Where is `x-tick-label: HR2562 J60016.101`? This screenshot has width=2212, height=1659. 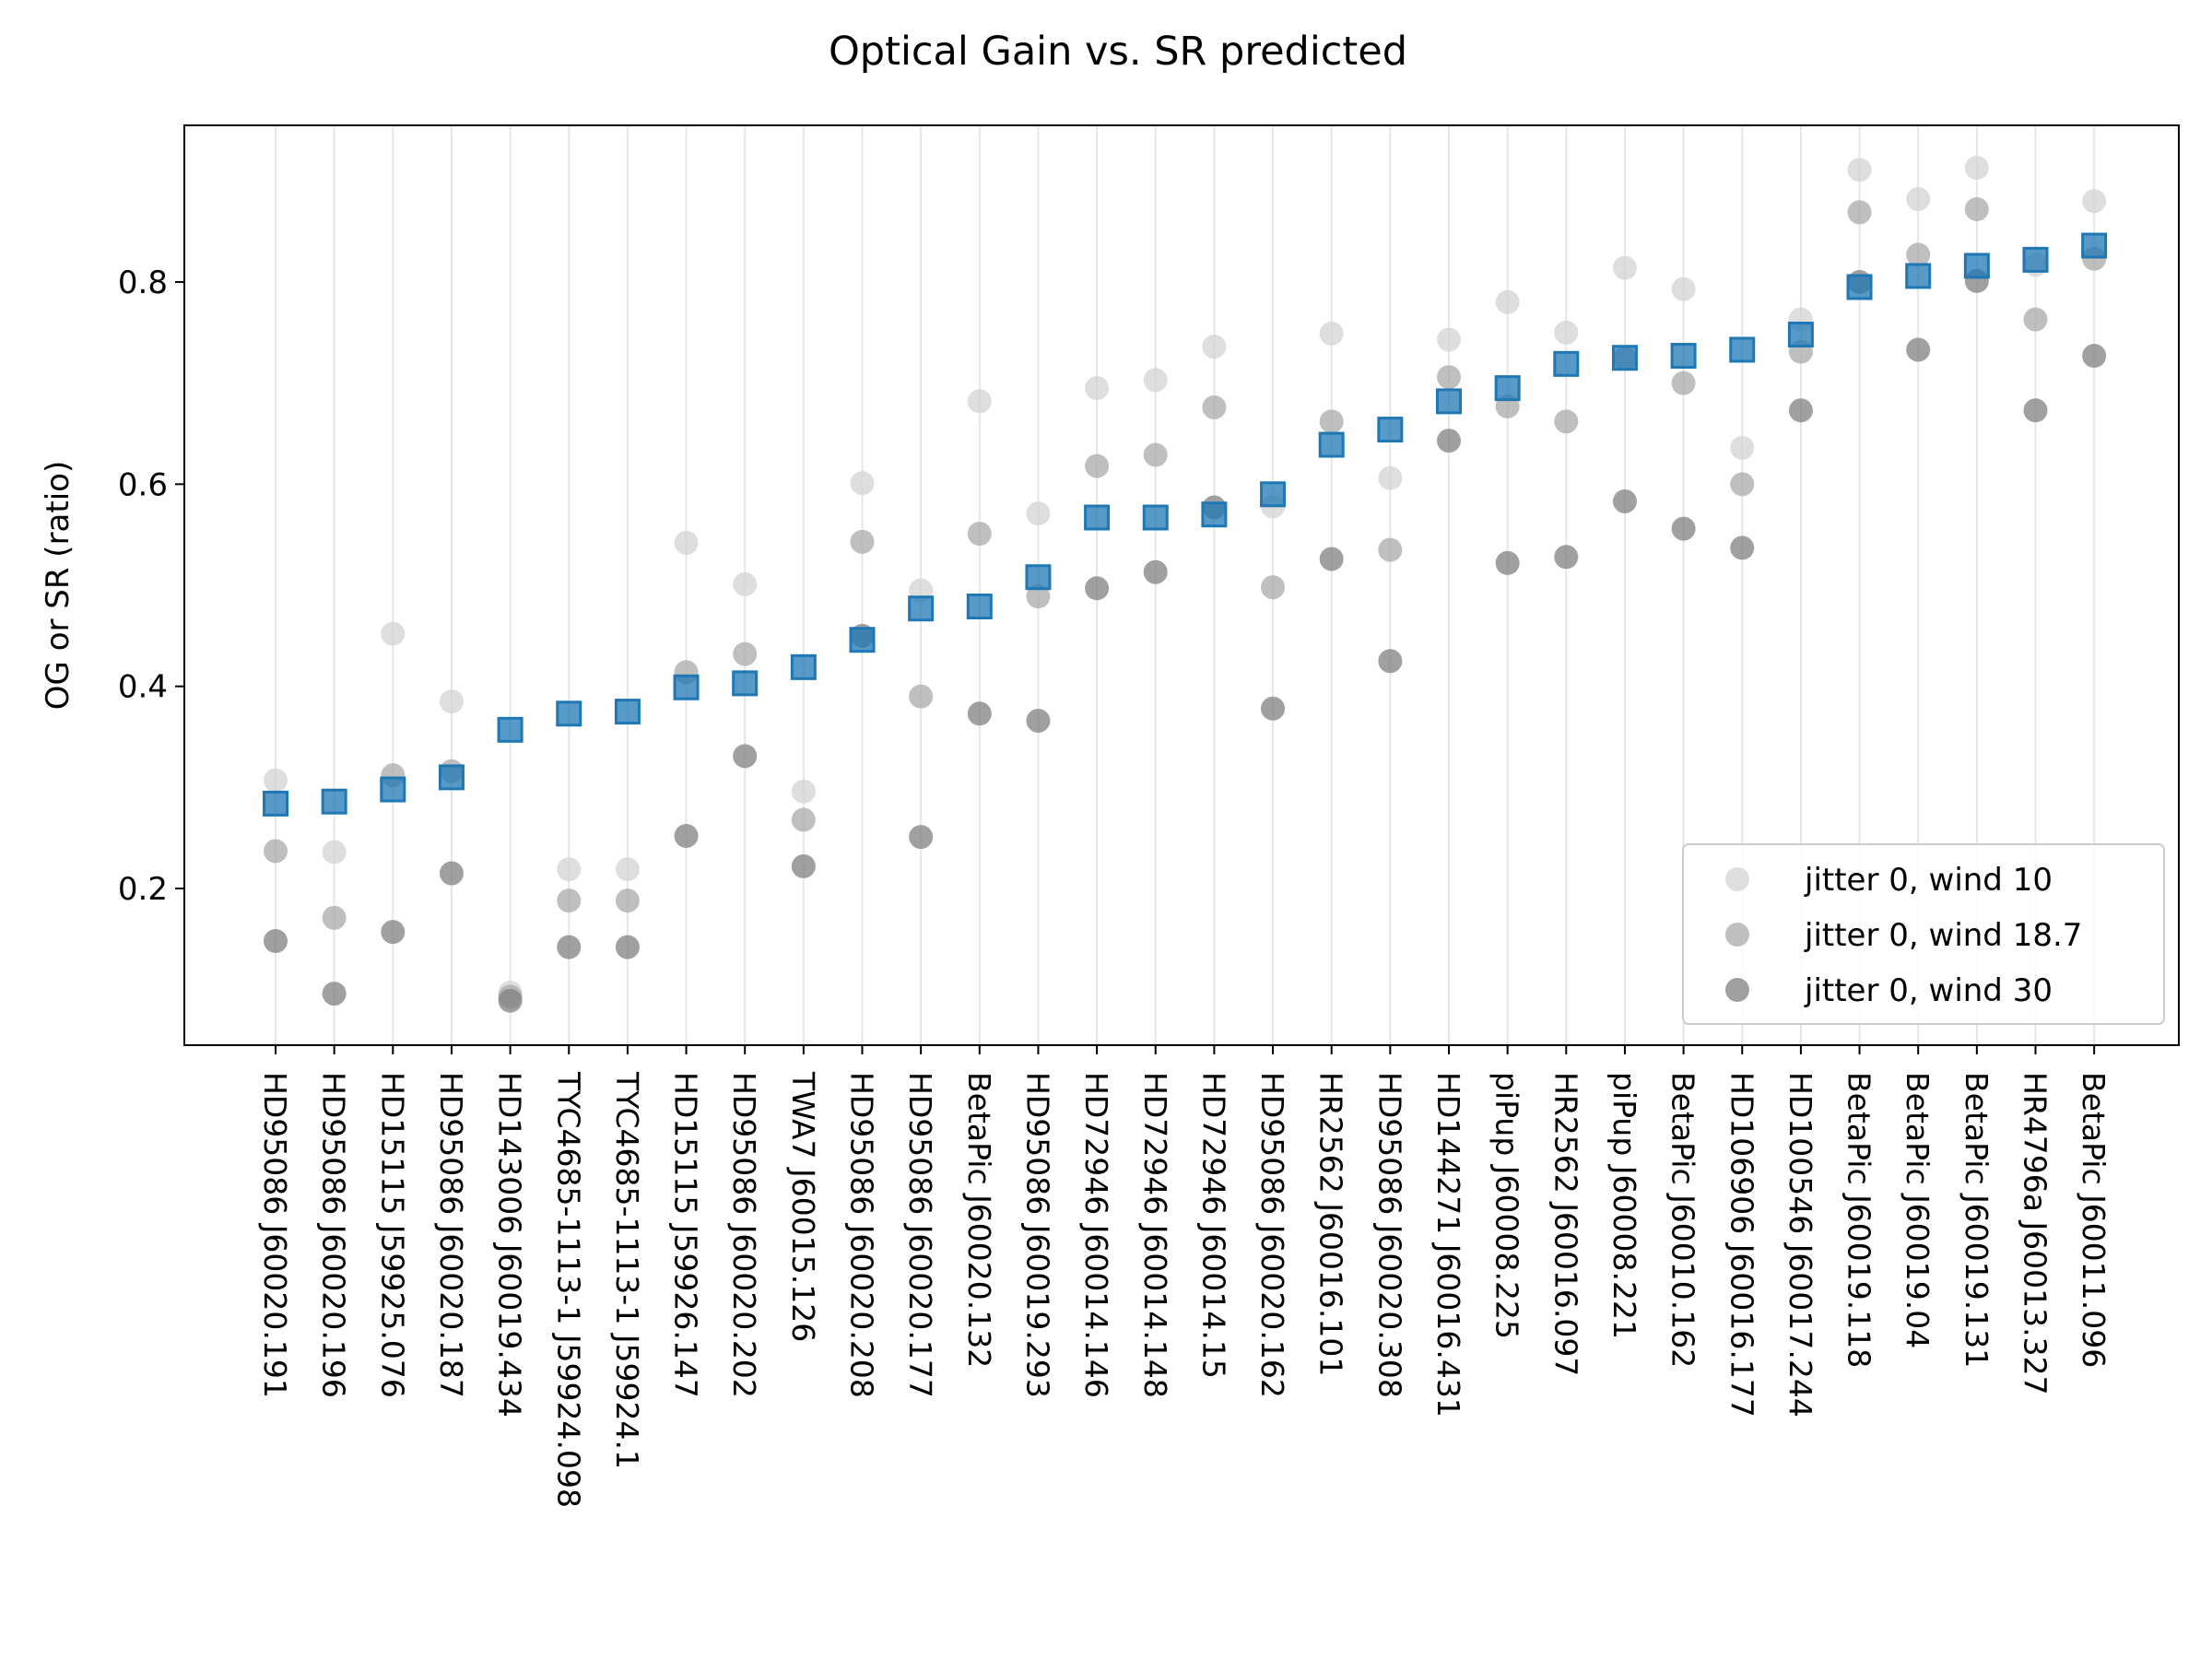 x-tick-label: HR2562 J60016.101 is located at coordinates (1331, 1224).